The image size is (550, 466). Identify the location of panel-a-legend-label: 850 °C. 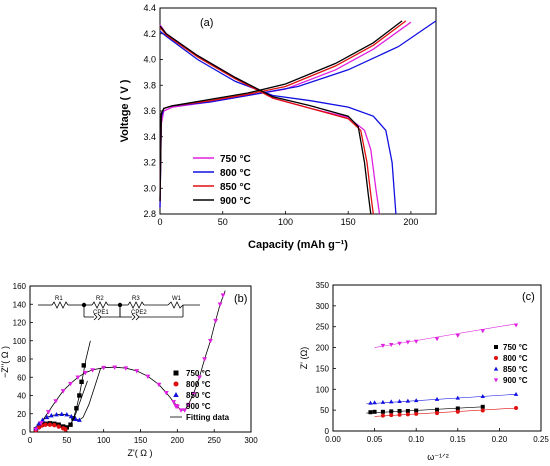
(235, 187).